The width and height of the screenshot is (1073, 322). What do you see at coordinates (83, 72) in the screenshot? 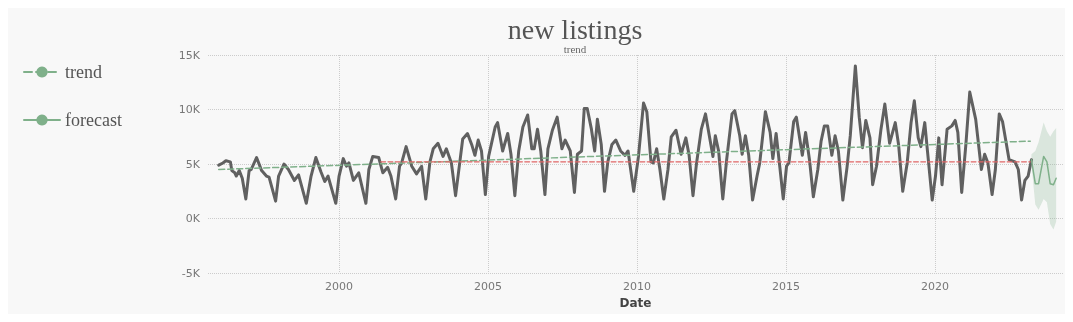
I see `legend-label: trend` at bounding box center [83, 72].